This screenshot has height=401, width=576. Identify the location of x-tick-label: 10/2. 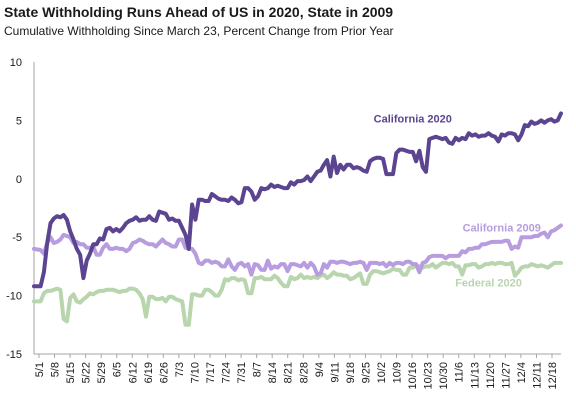
(382, 372).